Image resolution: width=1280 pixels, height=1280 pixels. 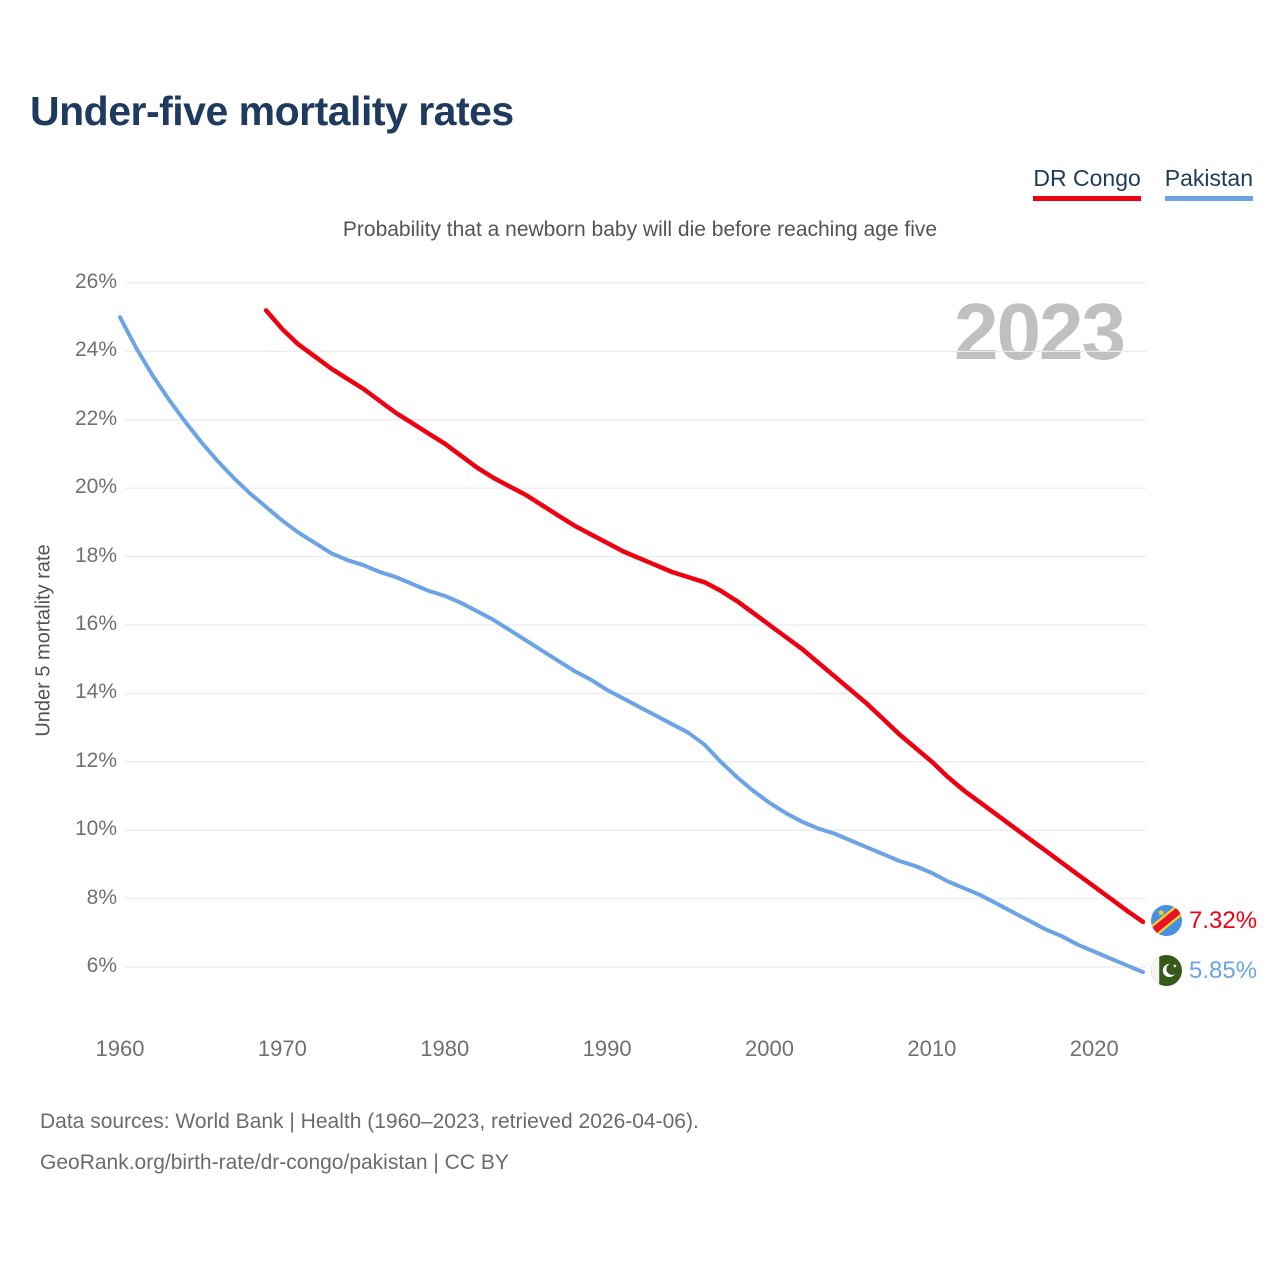 I want to click on end-value-dr-congo: 7.32%, so click(x=1223, y=920).